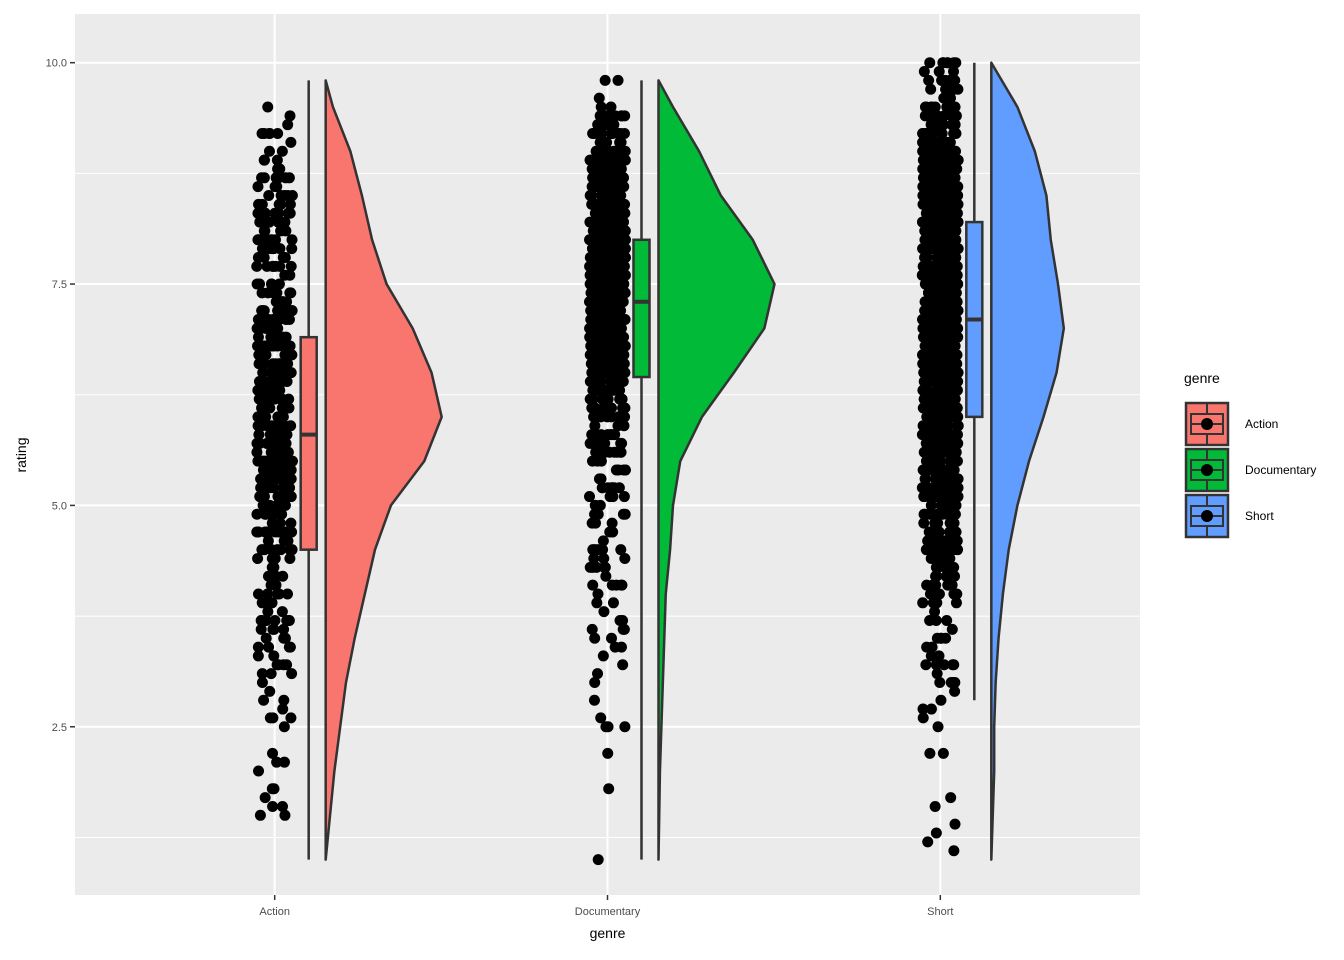  What do you see at coordinates (1207, 516) in the screenshot?
I see `legend-point` at bounding box center [1207, 516].